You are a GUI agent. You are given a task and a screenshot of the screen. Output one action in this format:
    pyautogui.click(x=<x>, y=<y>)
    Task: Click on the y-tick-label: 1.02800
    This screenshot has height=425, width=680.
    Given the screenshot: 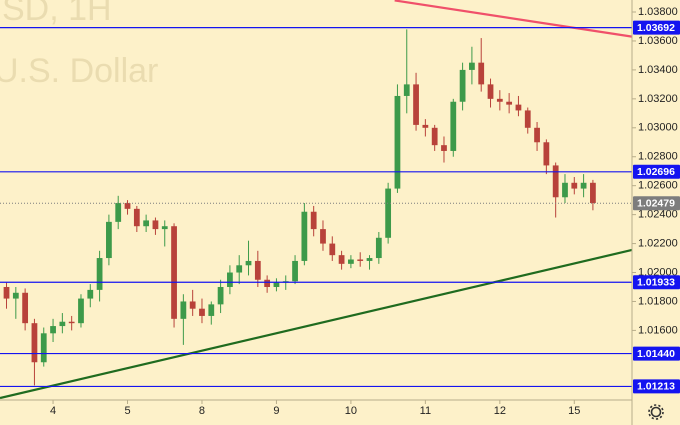 What is the action you would take?
    pyautogui.click(x=658, y=157)
    